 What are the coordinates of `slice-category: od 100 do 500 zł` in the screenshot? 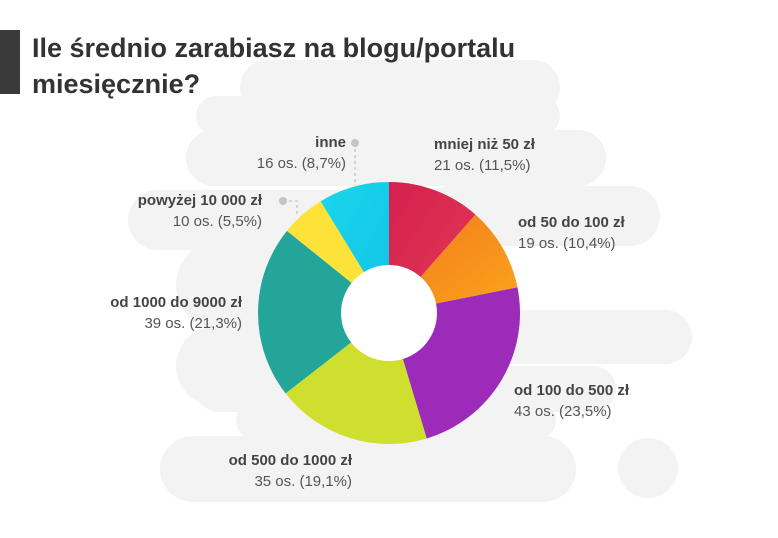 It's located at (572, 390).